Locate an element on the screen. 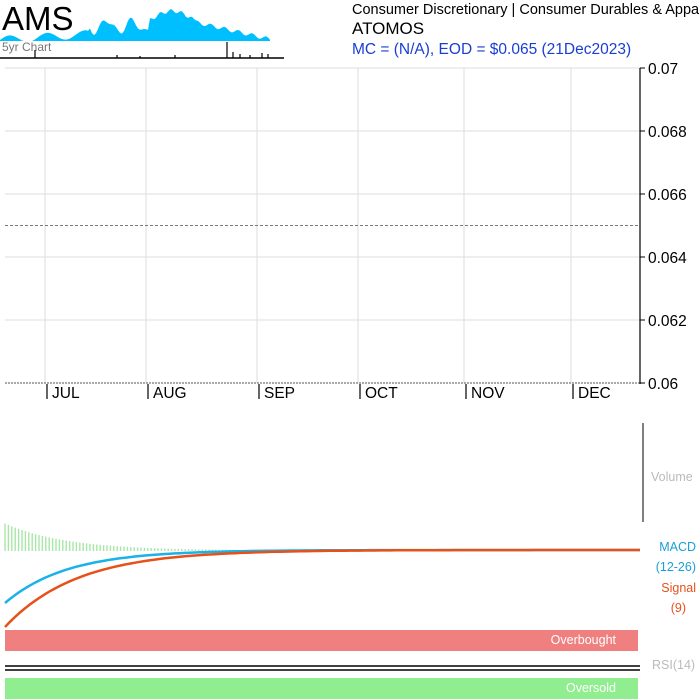 Image resolution: width=700 pixels, height=700 pixels. thumbnail-caption: 5yr Chart is located at coordinates (27, 47).